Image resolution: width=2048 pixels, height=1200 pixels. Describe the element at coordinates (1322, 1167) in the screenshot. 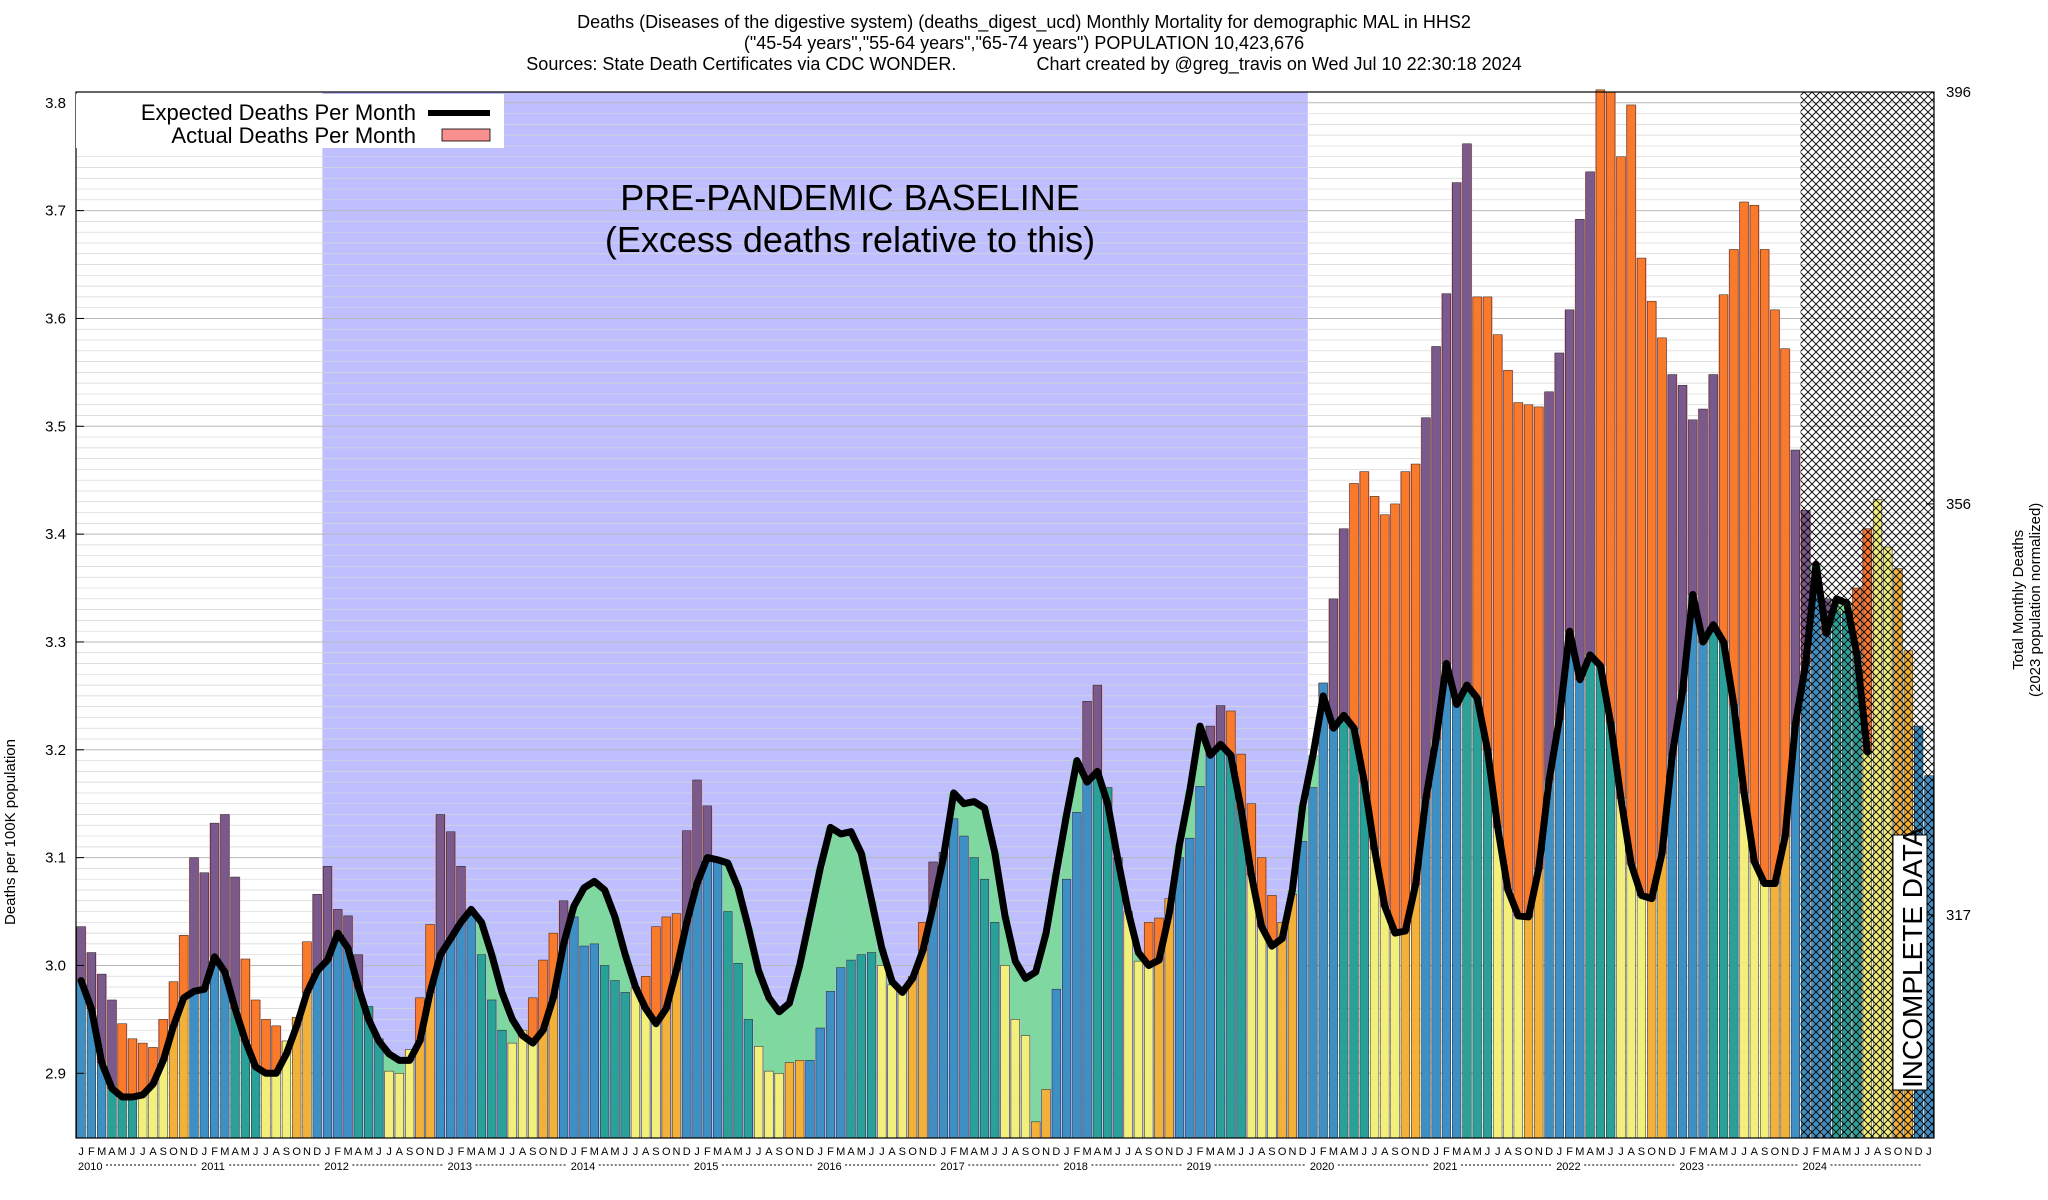

I see `year-label: 2020` at that location.